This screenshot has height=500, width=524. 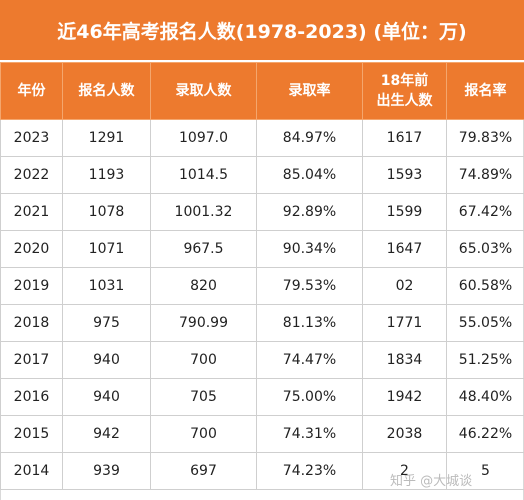 What do you see at coordinates (309, 397) in the screenshot?
I see `cell-admission-rate: 75.00%` at bounding box center [309, 397].